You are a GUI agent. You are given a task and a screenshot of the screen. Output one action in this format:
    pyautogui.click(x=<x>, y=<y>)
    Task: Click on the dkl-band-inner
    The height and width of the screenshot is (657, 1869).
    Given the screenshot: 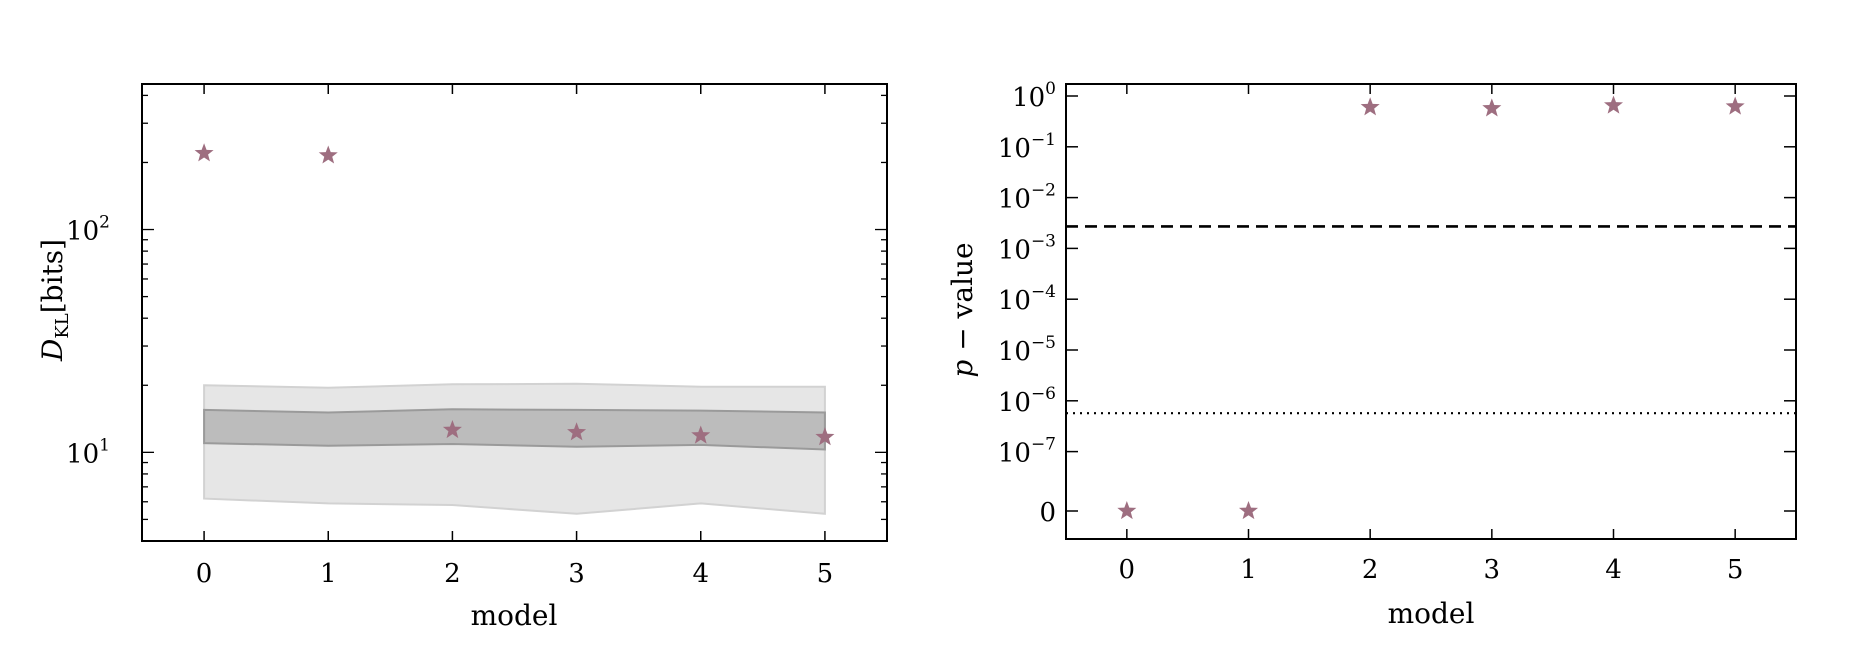 What is the action you would take?
    pyautogui.click(x=514, y=429)
    